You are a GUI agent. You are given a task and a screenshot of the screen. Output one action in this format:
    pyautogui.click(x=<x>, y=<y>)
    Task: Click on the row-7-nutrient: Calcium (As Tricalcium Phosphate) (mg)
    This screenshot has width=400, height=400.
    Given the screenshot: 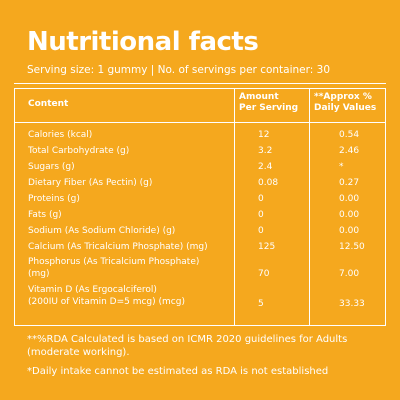 What is the action you would take?
    pyautogui.click(x=118, y=247)
    